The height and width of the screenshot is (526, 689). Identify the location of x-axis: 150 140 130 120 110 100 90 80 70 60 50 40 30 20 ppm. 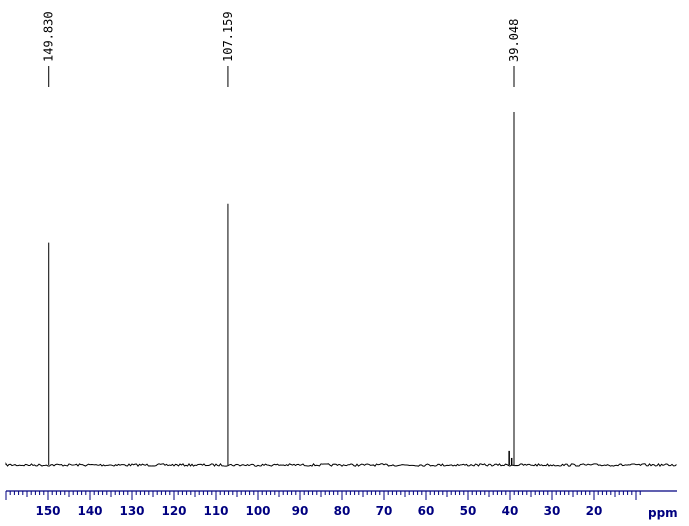
(341, 505).